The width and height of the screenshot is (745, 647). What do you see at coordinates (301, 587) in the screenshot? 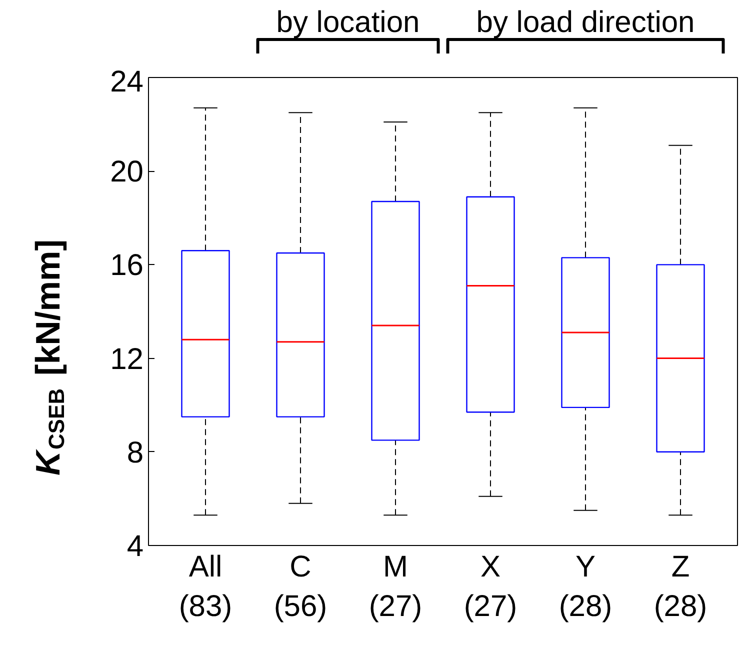
I see `x-tick-label: C (56)` at bounding box center [301, 587].